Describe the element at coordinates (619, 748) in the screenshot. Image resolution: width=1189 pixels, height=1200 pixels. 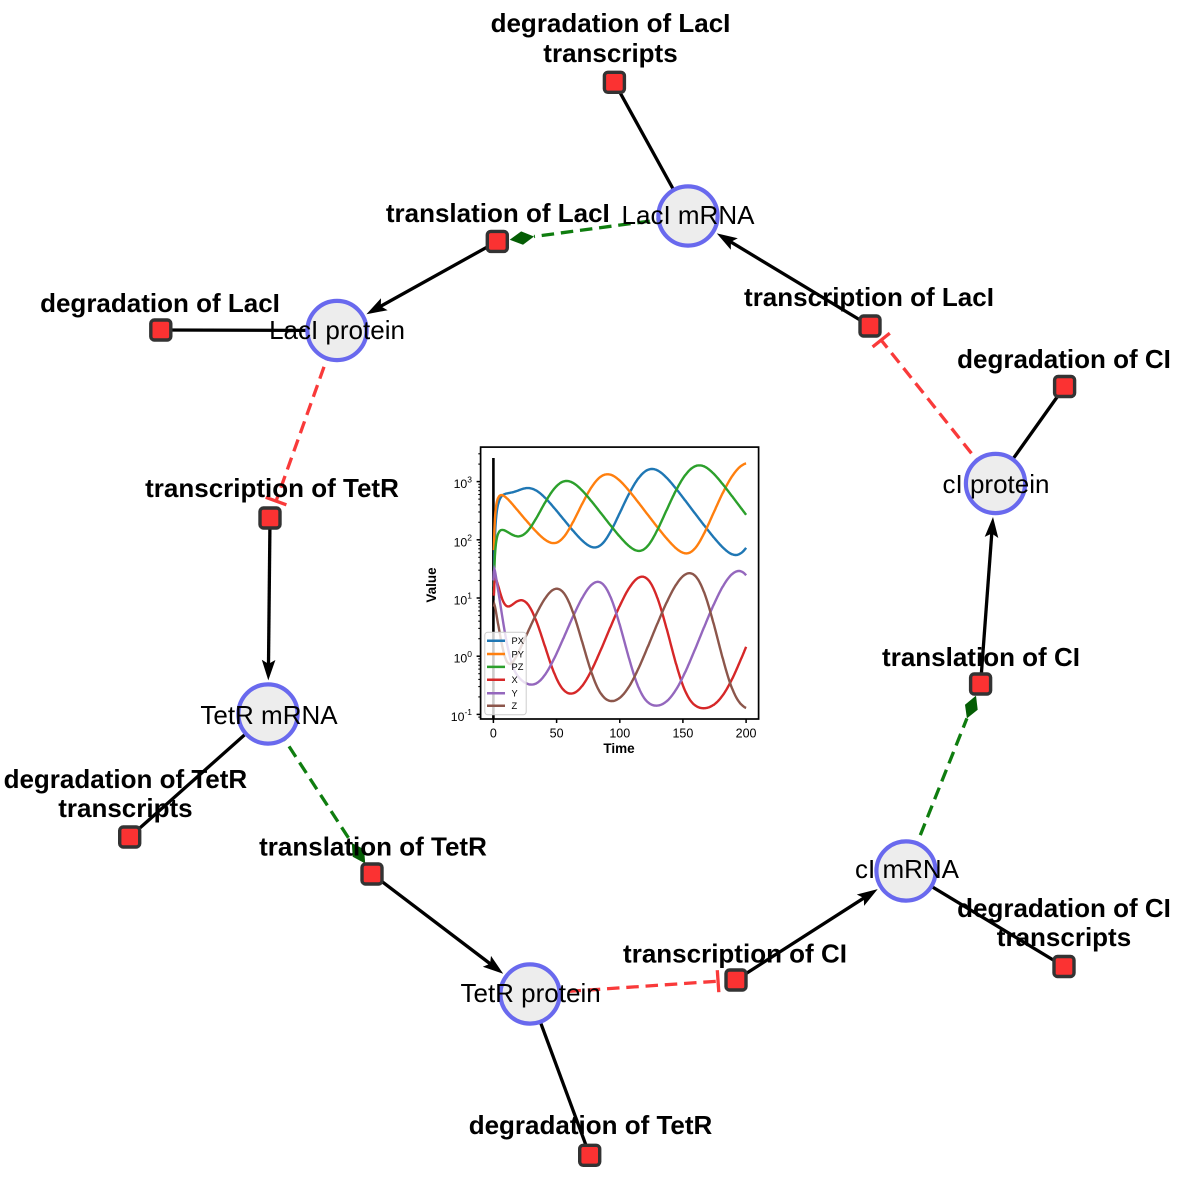
I see `svg-text: Time` at that location.